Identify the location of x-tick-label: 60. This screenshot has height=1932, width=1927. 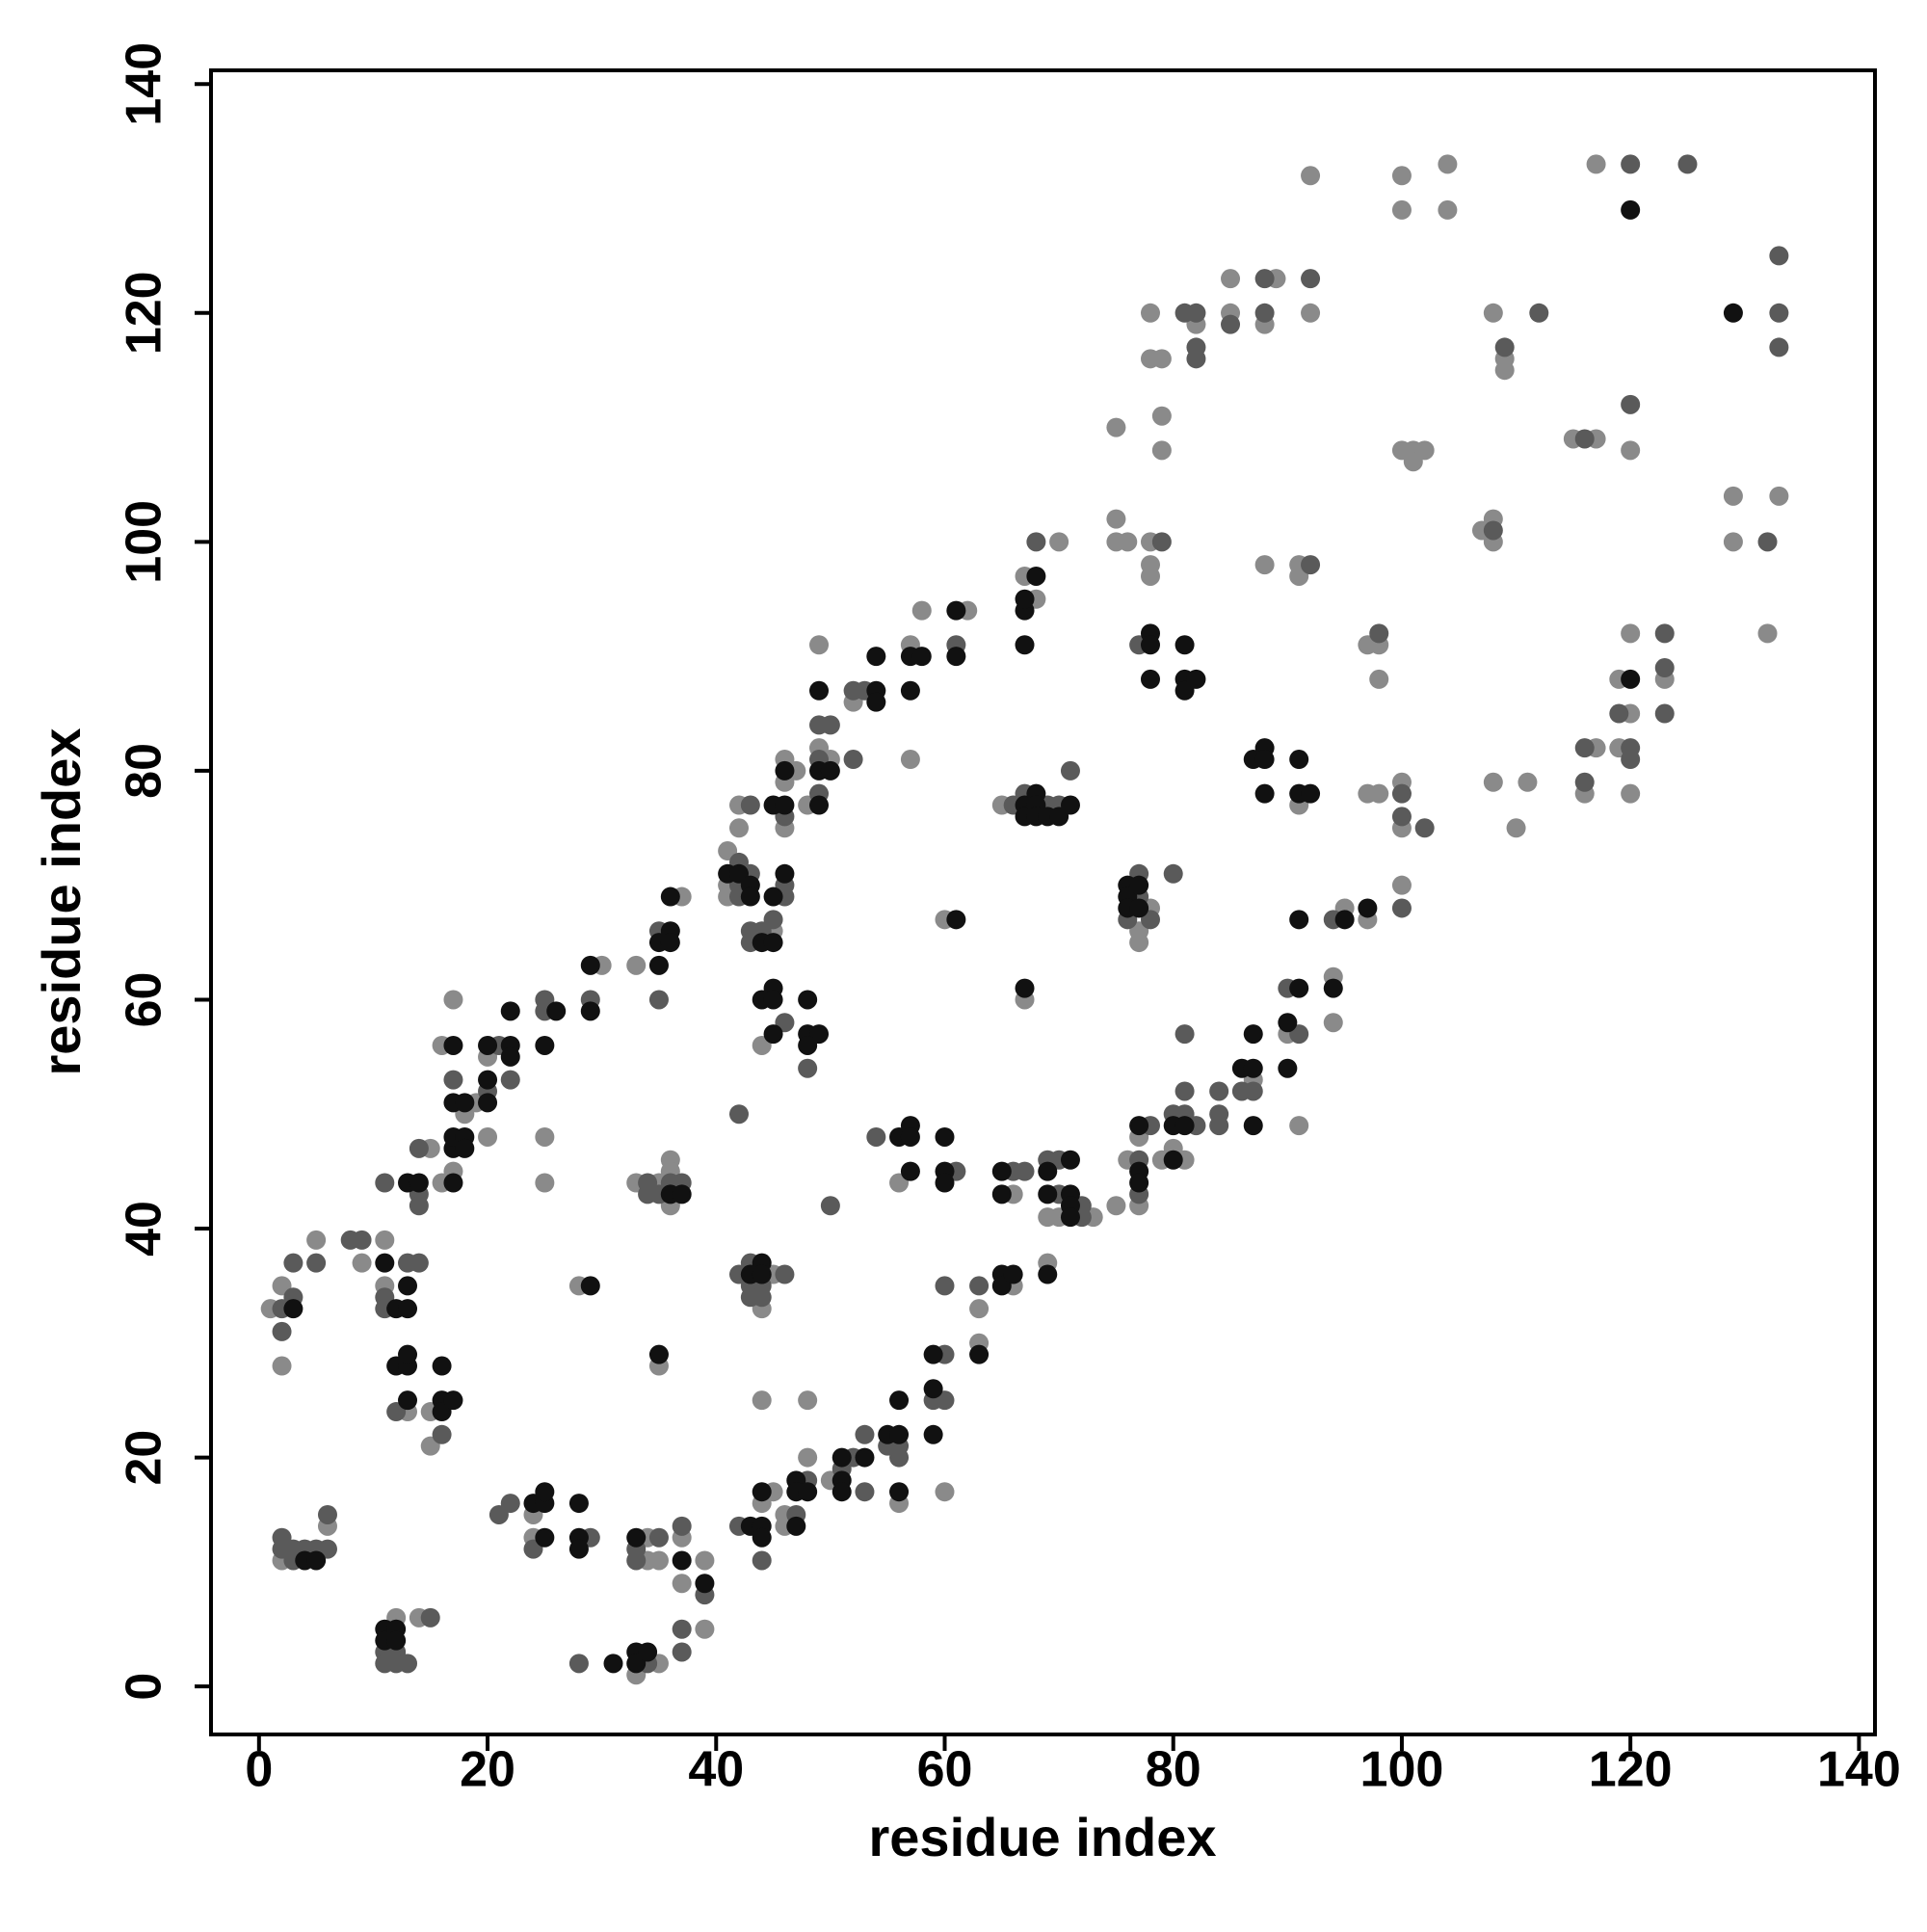
(945, 1770).